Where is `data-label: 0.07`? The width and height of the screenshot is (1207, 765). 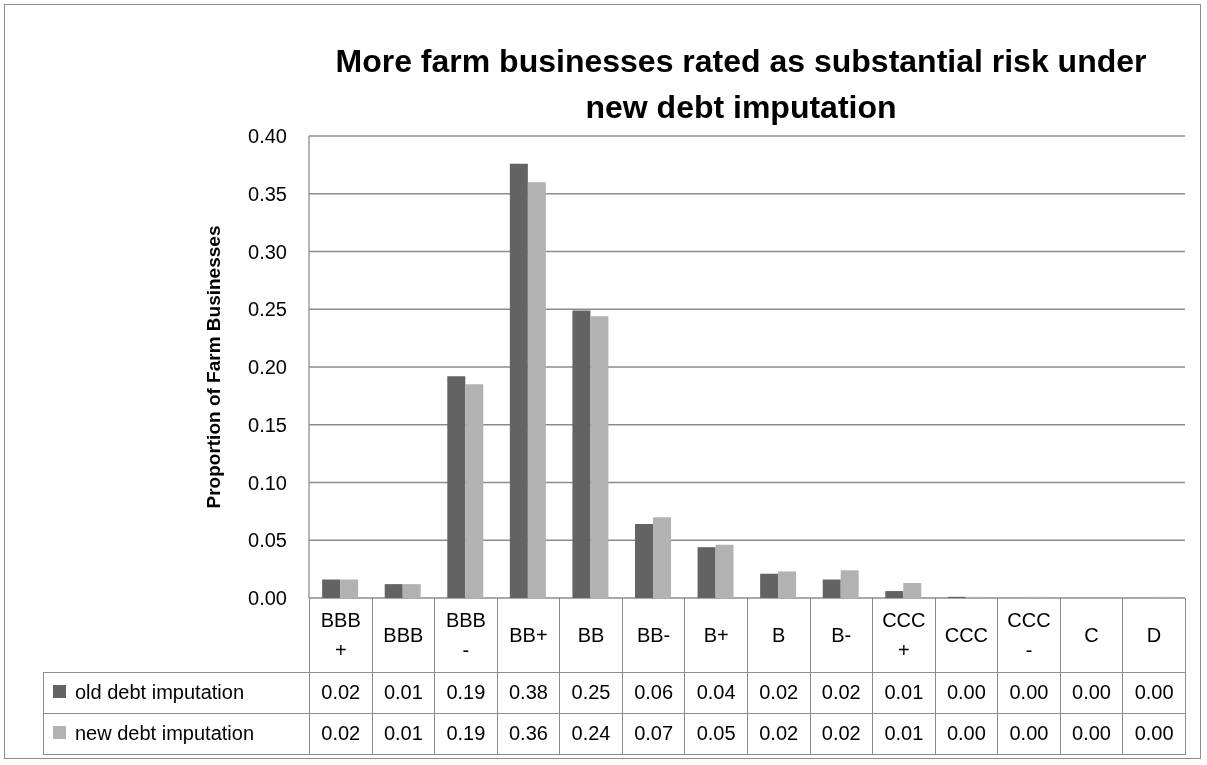
data-label: 0.07 is located at coordinates (654, 733).